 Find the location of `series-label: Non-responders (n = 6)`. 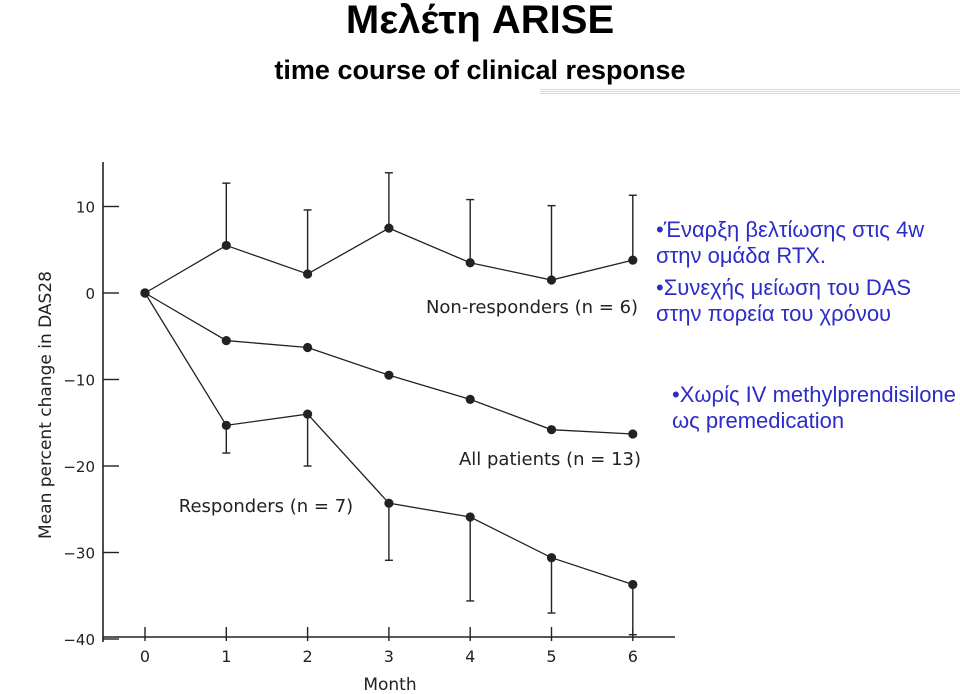

series-label: Non-responders (n = 6) is located at coordinates (532, 307).